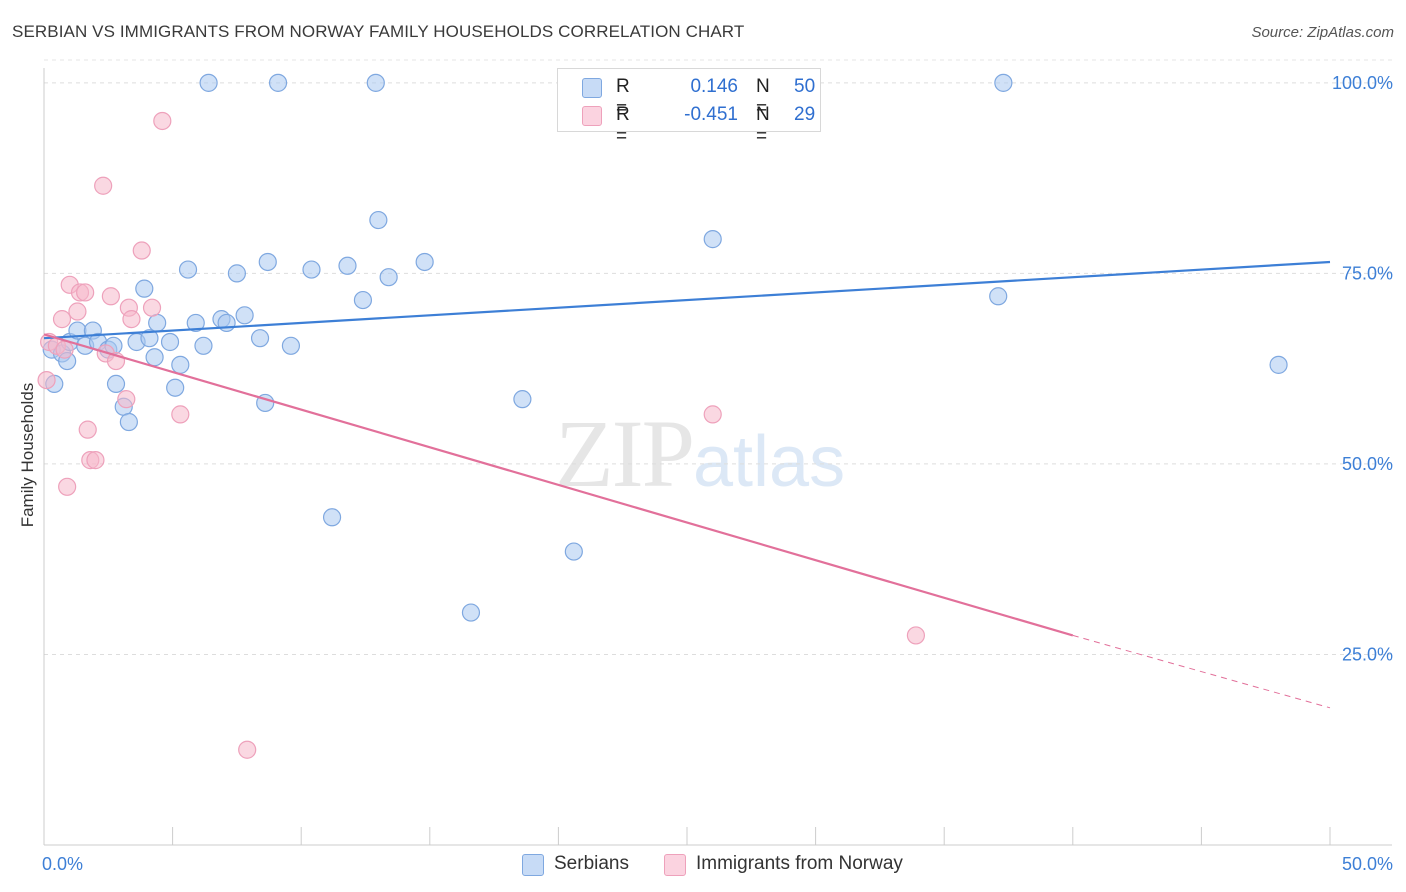 The width and height of the screenshot is (1406, 892). Describe the element at coordinates (1367, 654) in the screenshot. I see `y-tick-label: 25.0%` at that location.